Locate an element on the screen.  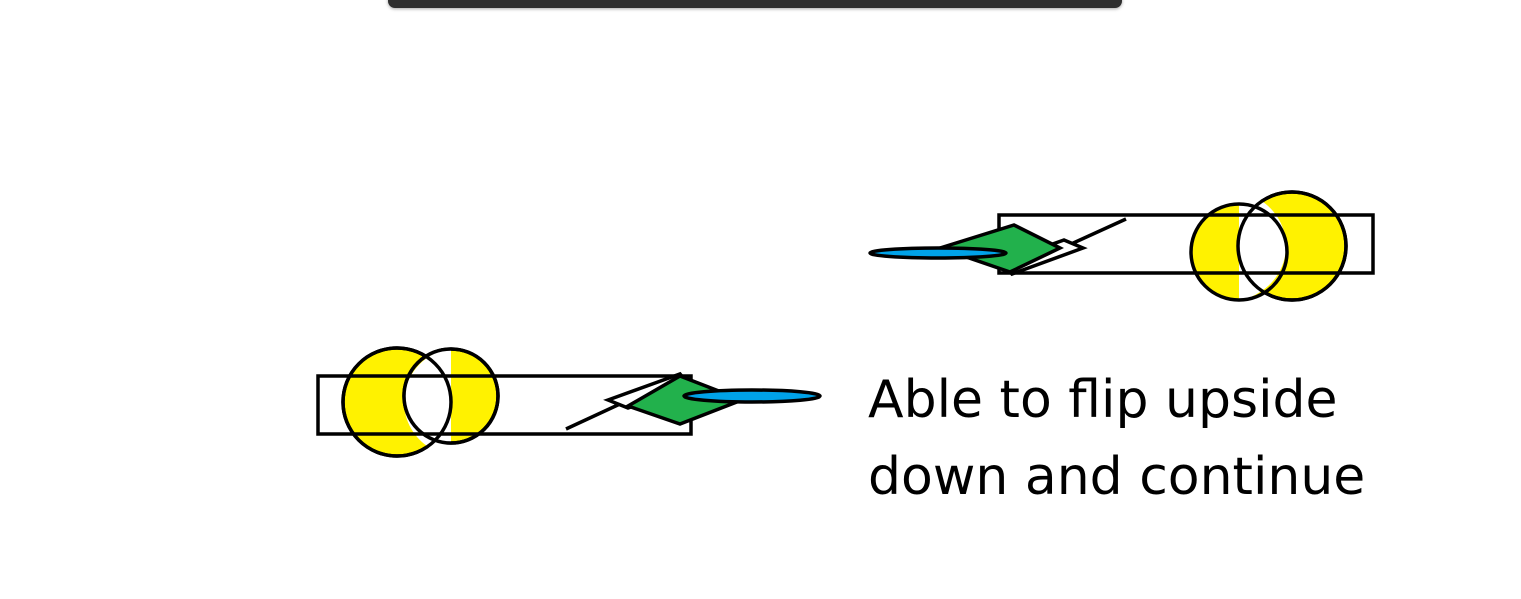
wing-green-flipped is located at coordinates (999, 248).